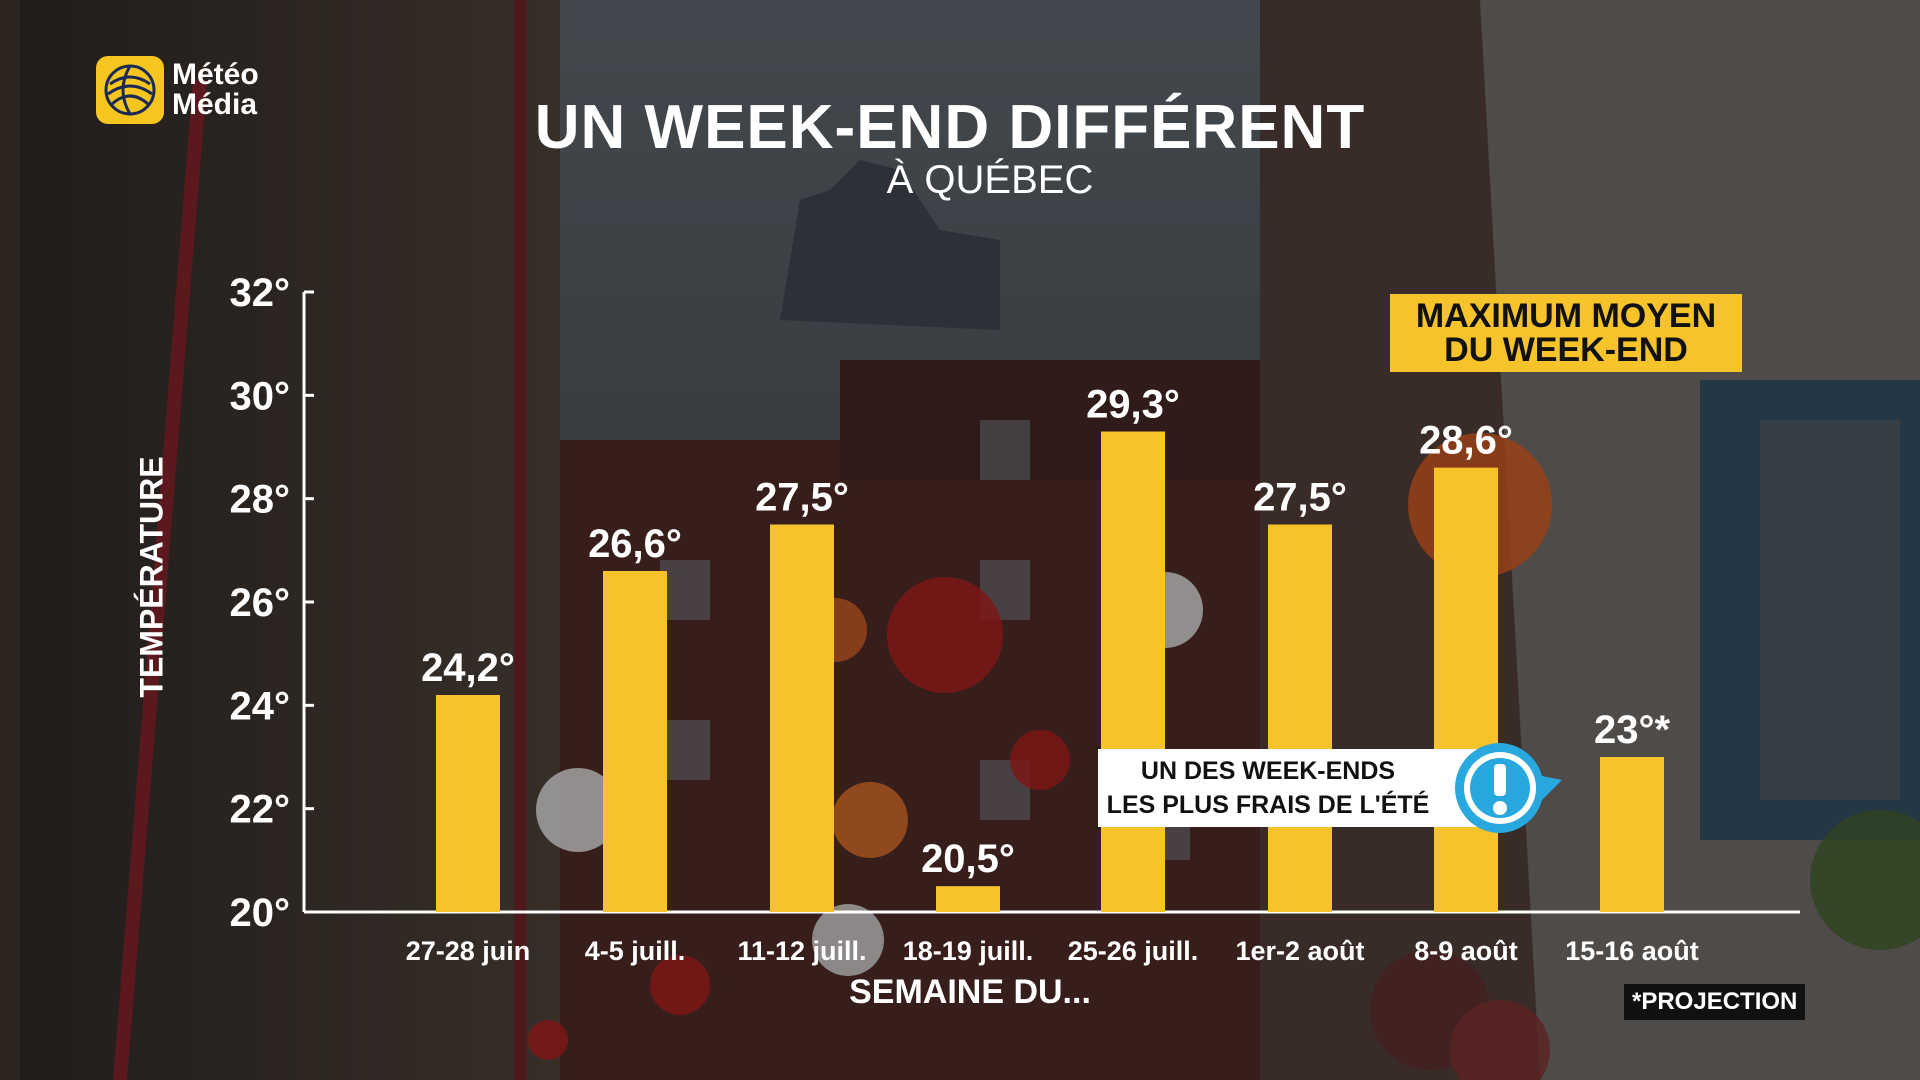 The image size is (1920, 1080). What do you see at coordinates (1466, 951) in the screenshot?
I see `x-tick-label: 8-9 août` at bounding box center [1466, 951].